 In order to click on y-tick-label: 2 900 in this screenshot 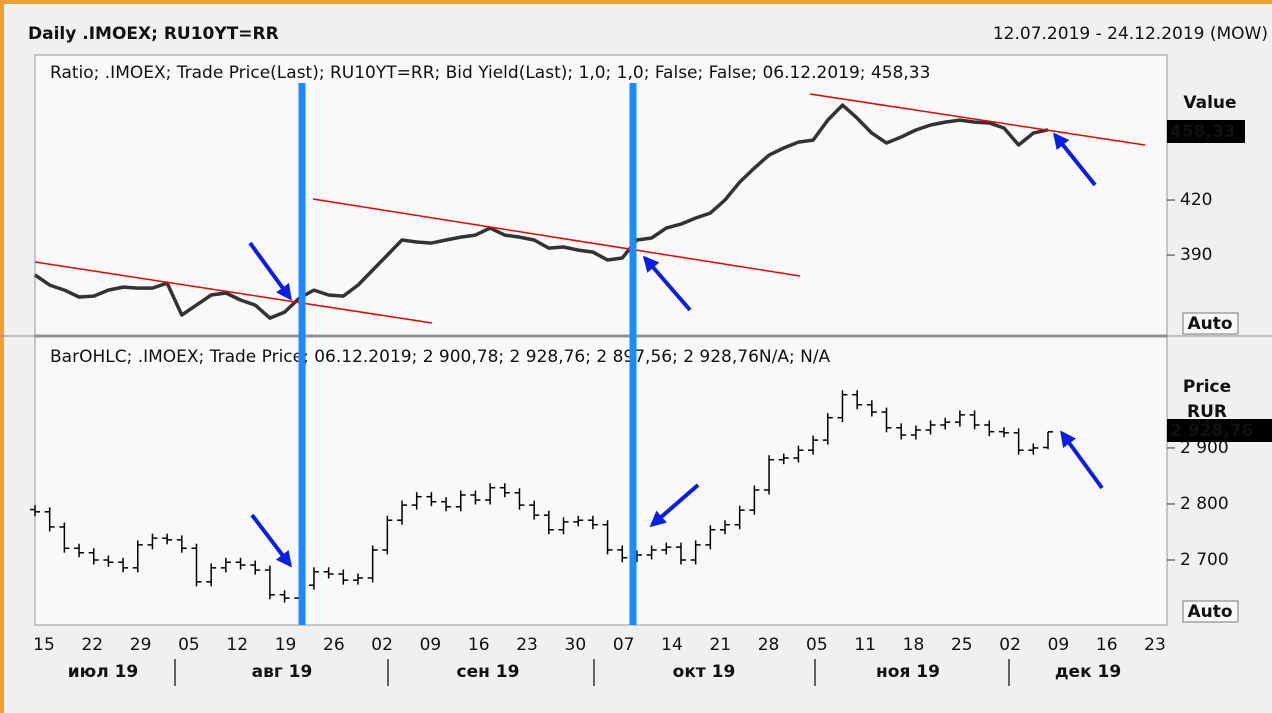, I will do `click(1204, 448)`.